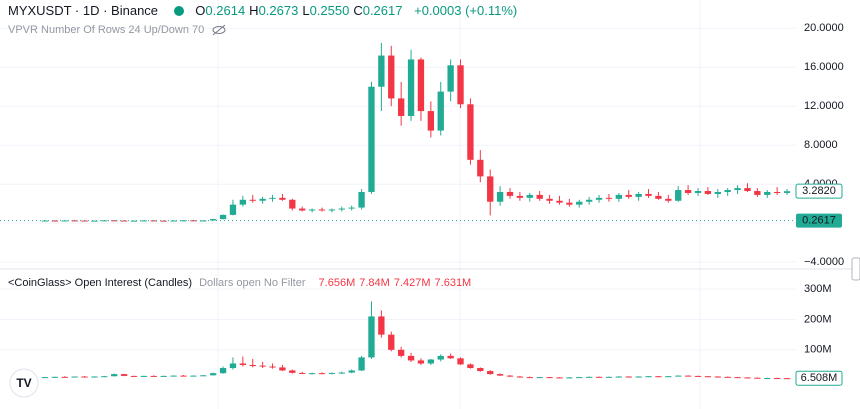 Image resolution: width=860 pixels, height=409 pixels. I want to click on oi-values: 7.656M 7.84M 7.427M 7.631M, so click(397, 283).